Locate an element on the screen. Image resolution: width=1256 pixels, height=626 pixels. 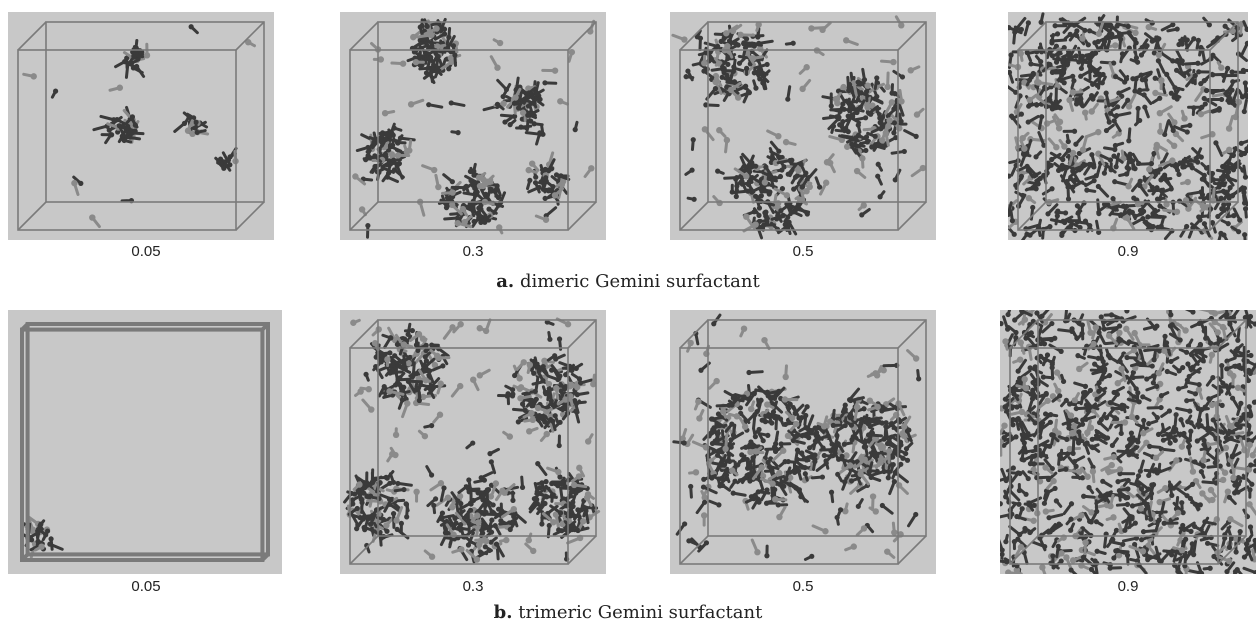
caption-letter: b. is located at coordinates (503, 612).